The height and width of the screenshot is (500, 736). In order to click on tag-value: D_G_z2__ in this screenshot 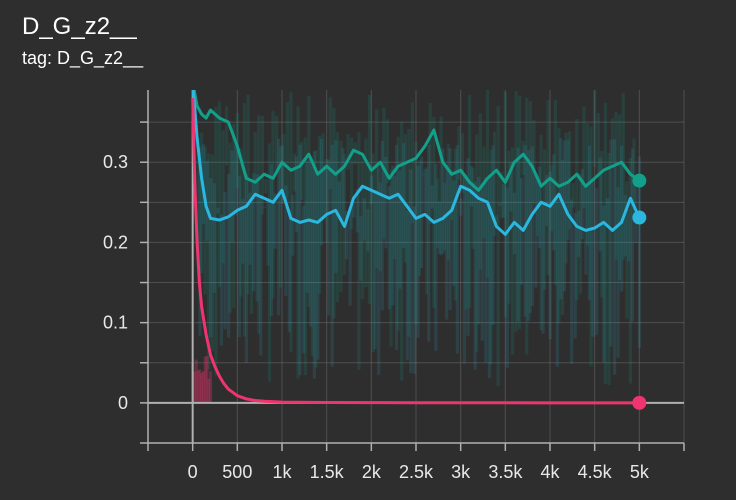, I will do `click(100, 58)`.